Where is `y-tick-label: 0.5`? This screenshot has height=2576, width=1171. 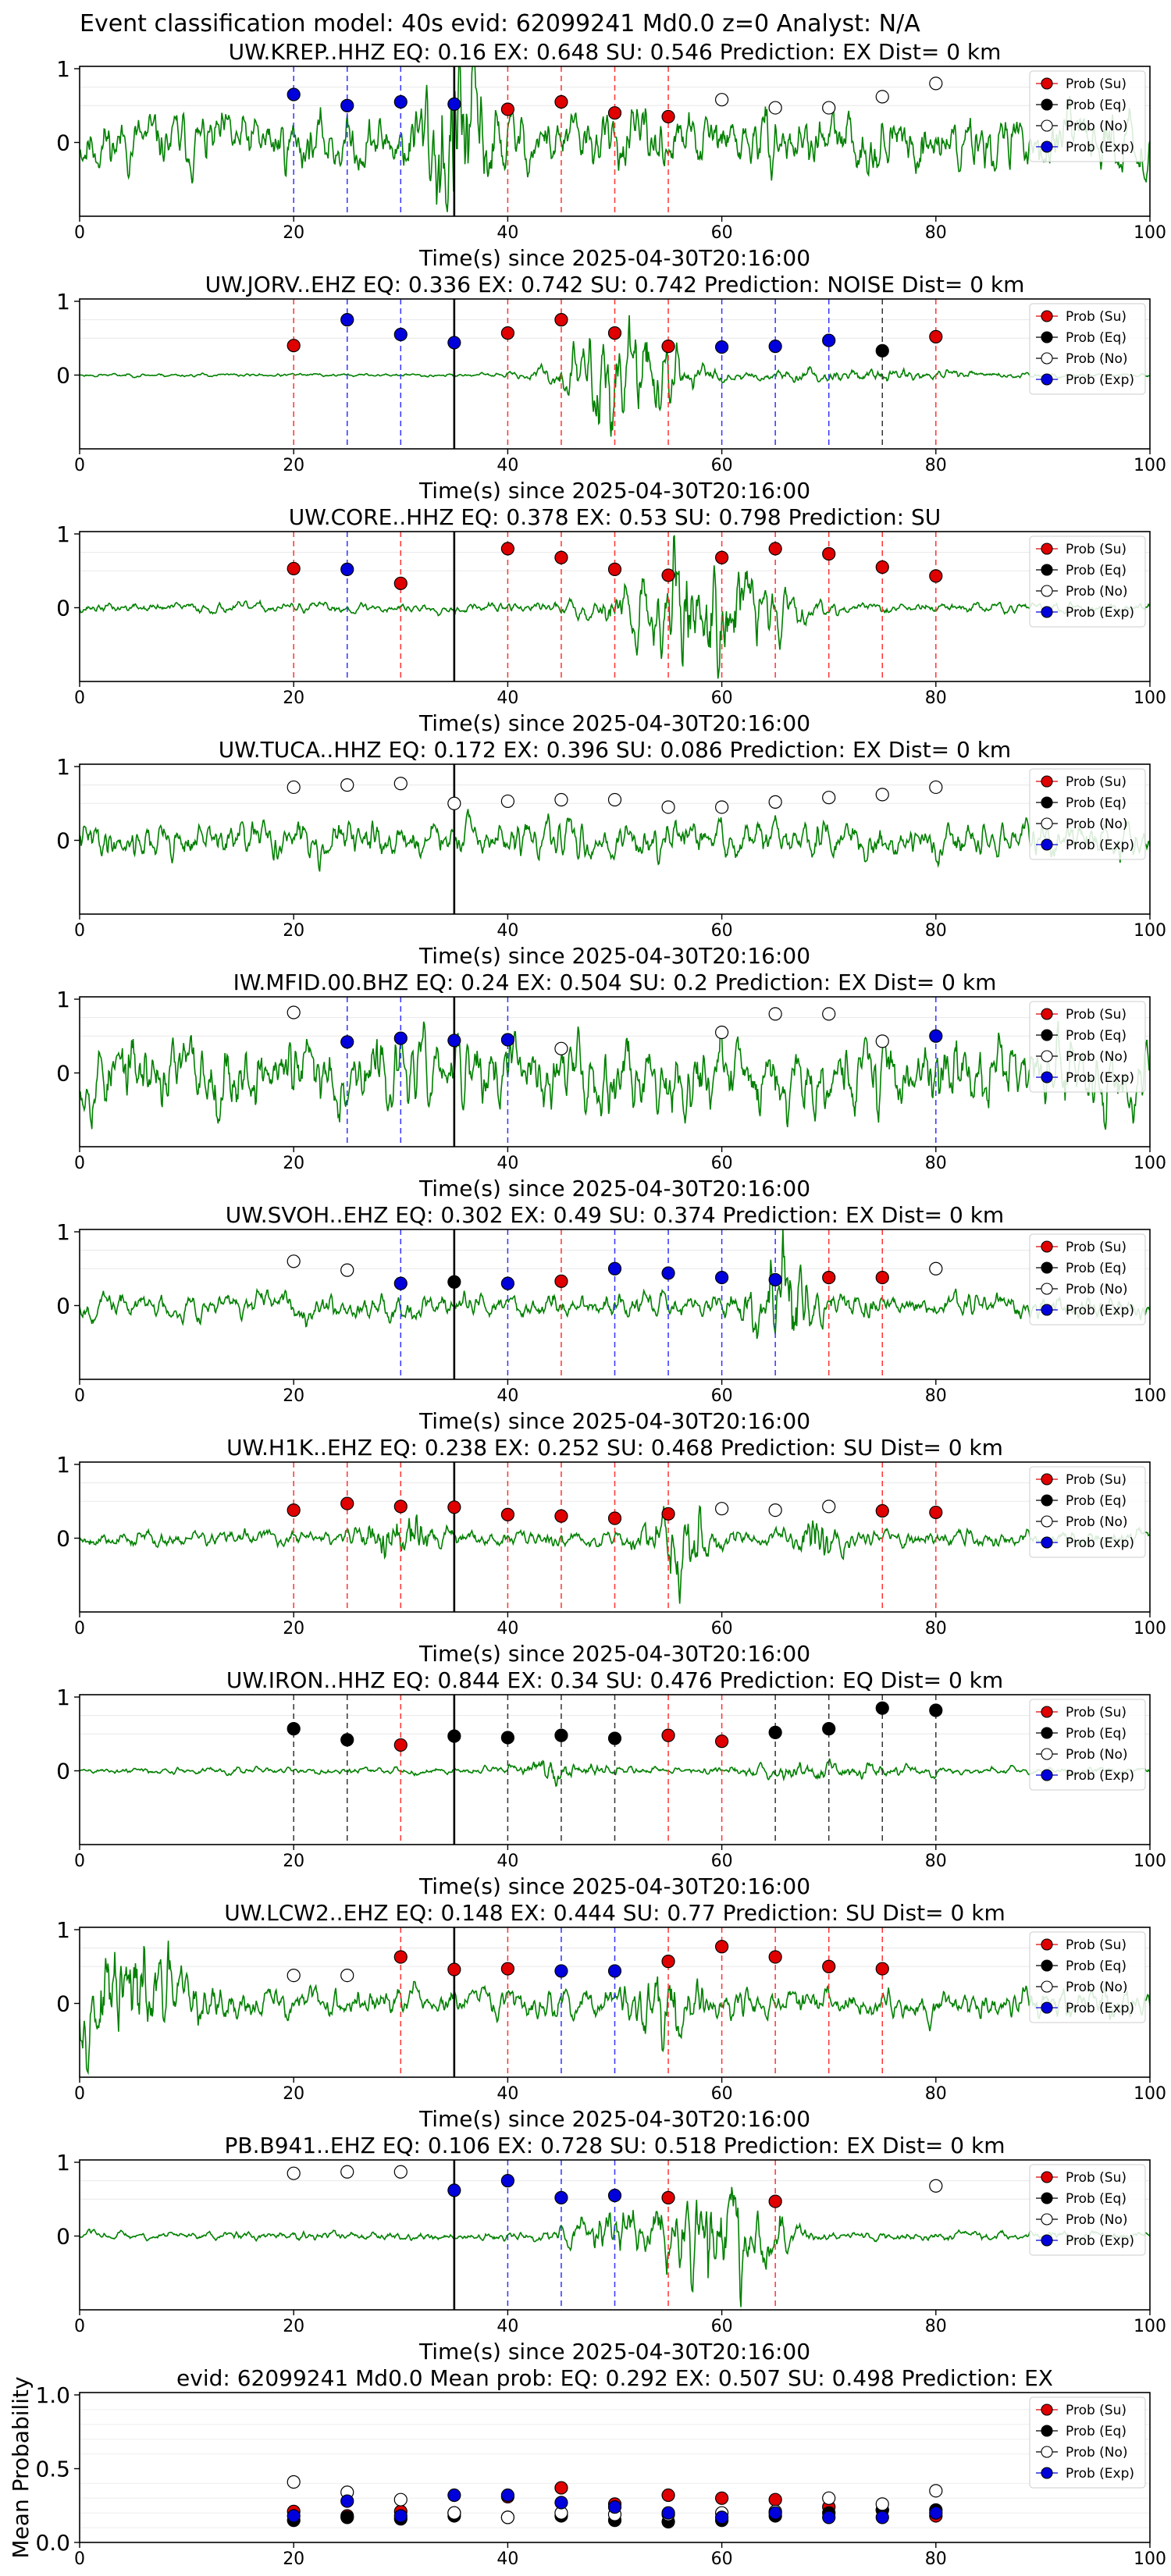
y-tick-label: 0.5 is located at coordinates (52, 2469).